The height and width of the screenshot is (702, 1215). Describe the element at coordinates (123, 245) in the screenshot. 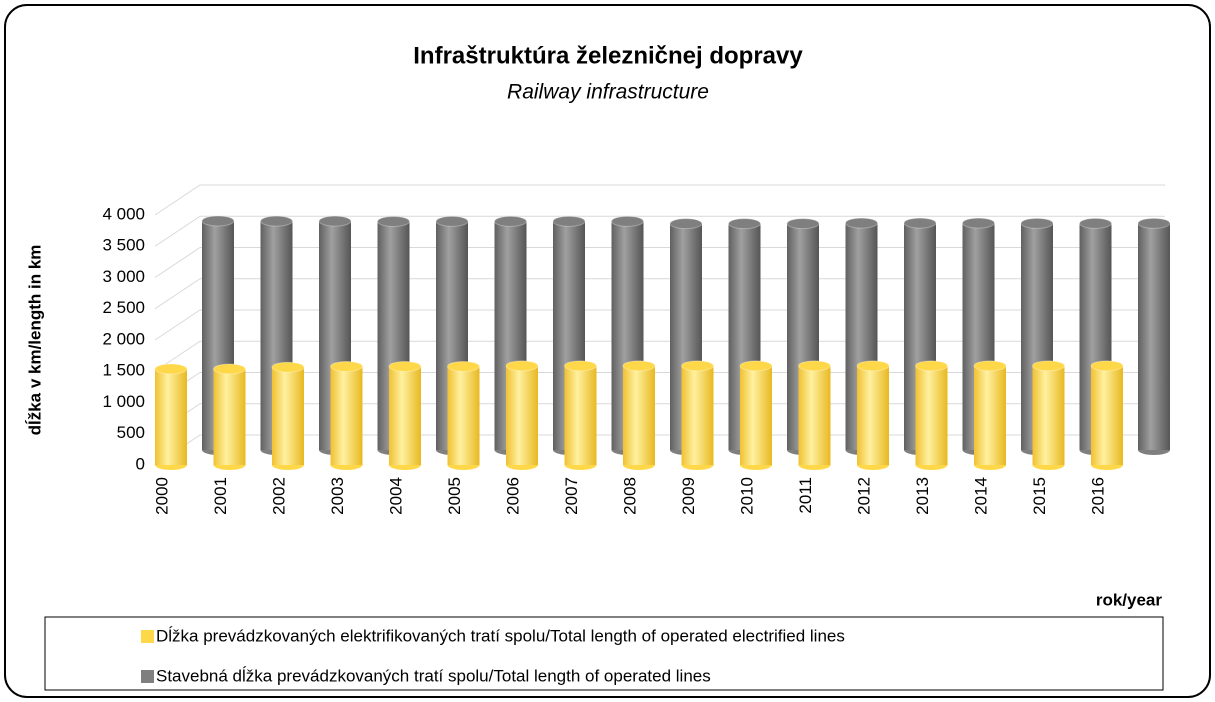

I see `y-tick-label: 3 500` at that location.